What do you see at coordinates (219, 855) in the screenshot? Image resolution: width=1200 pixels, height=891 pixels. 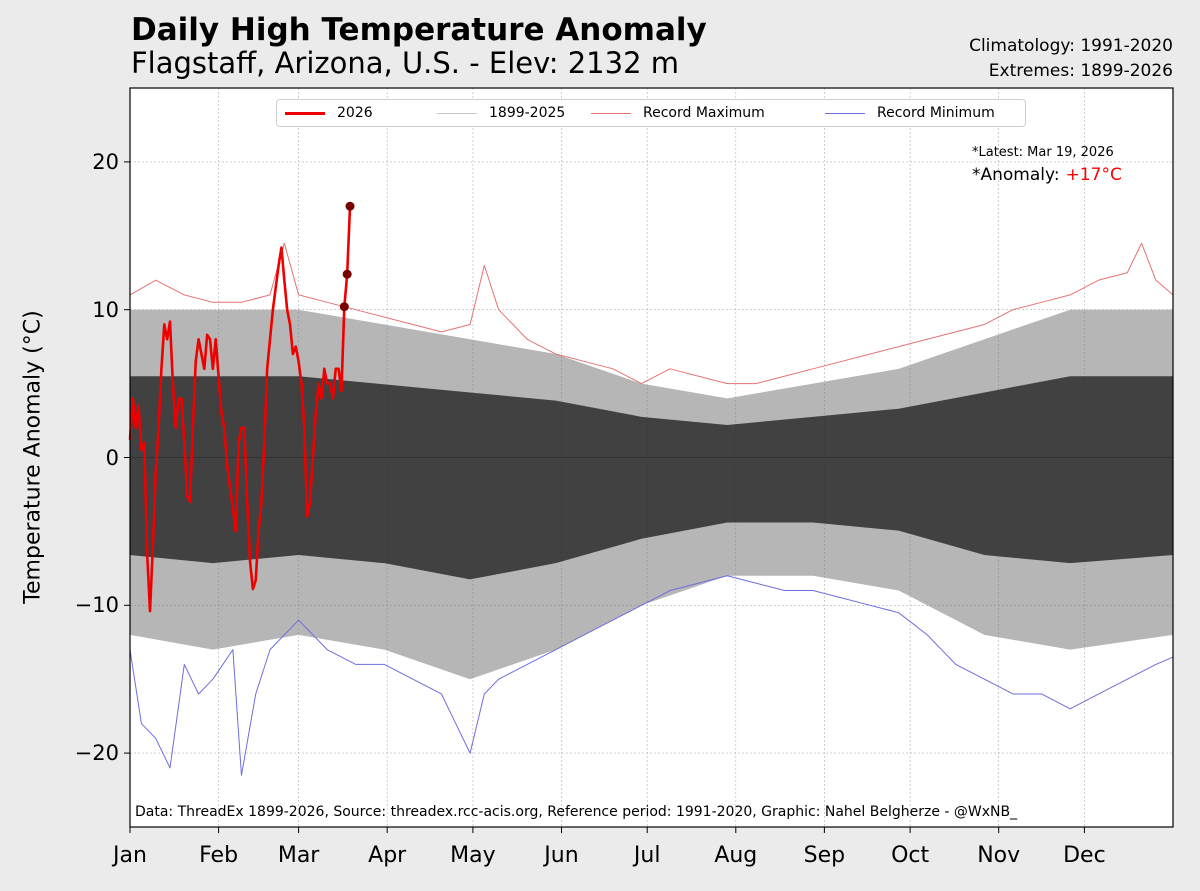 I see `x-tick-label-feb: Feb` at bounding box center [219, 855].